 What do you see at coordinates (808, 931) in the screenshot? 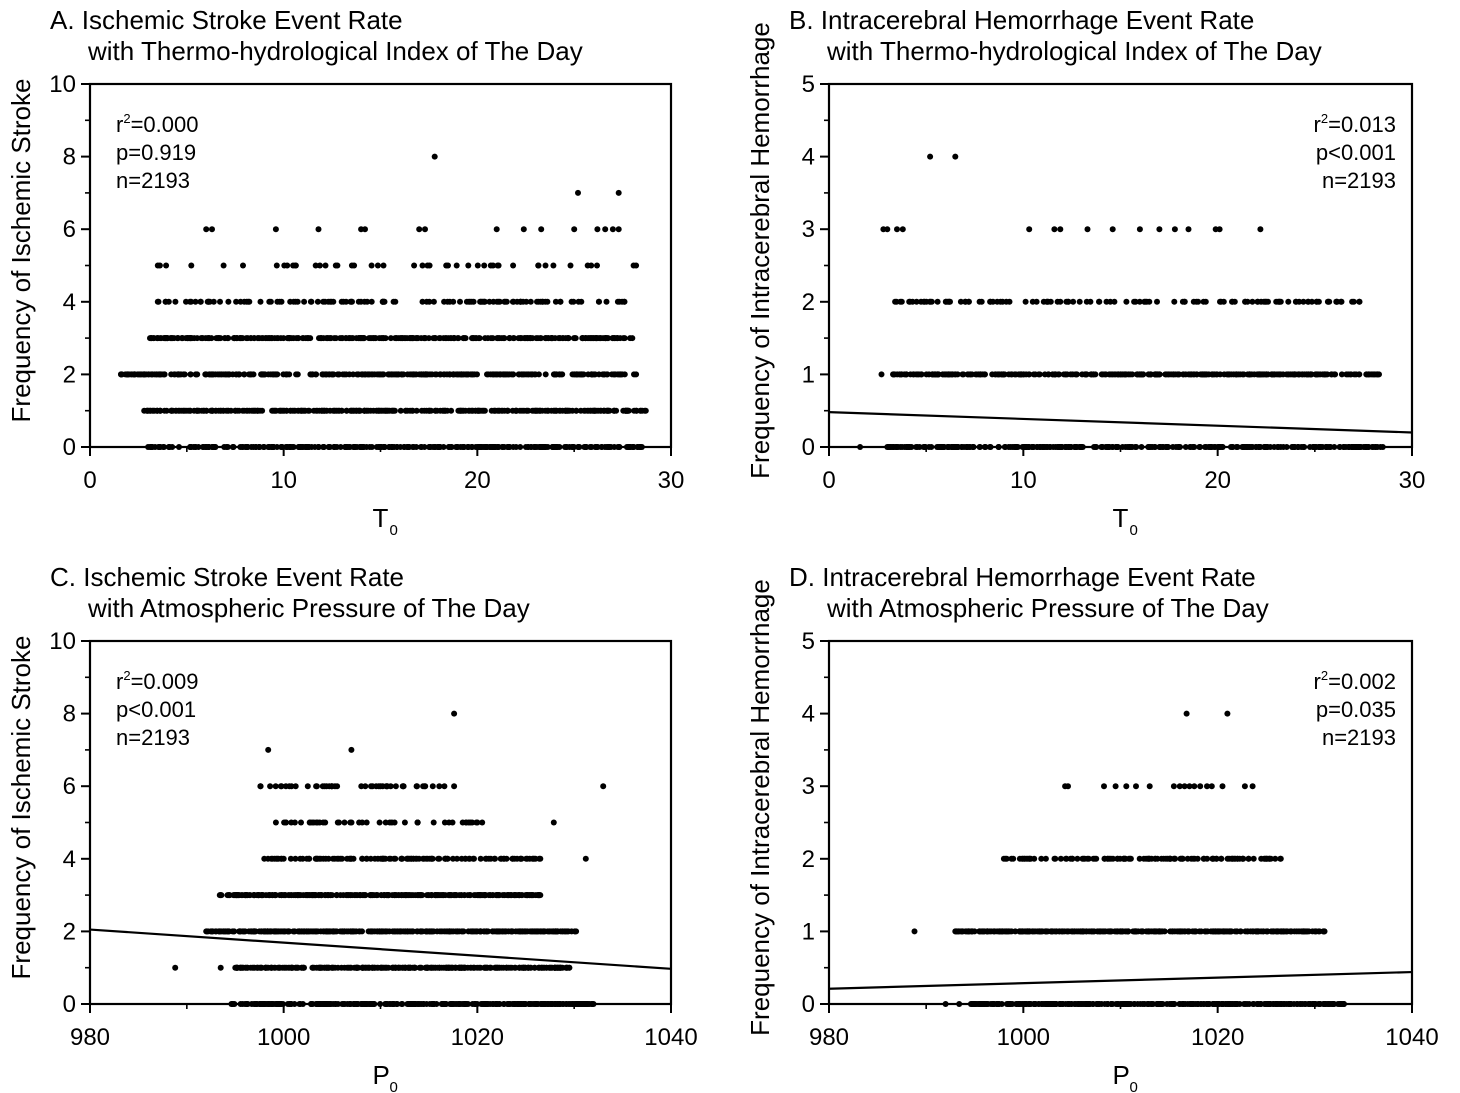
I see `y-tick-label: 1` at bounding box center [808, 931].